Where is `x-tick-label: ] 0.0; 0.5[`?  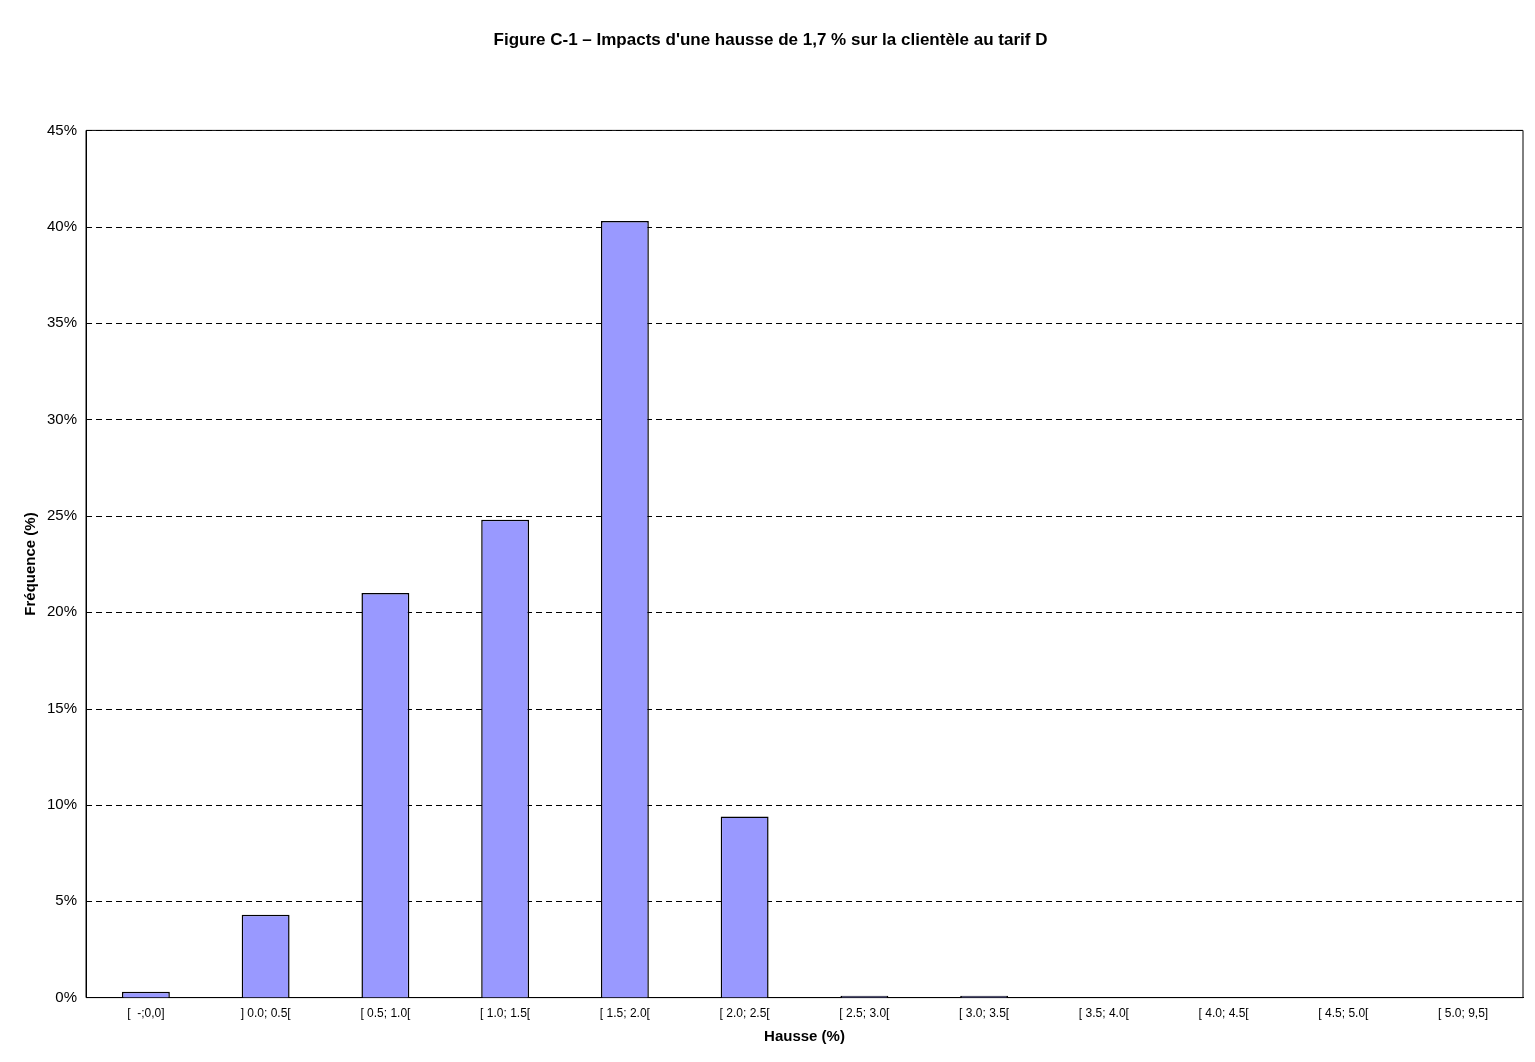 x-tick-label: ] 0.0; 0.5[ is located at coordinates (266, 1013).